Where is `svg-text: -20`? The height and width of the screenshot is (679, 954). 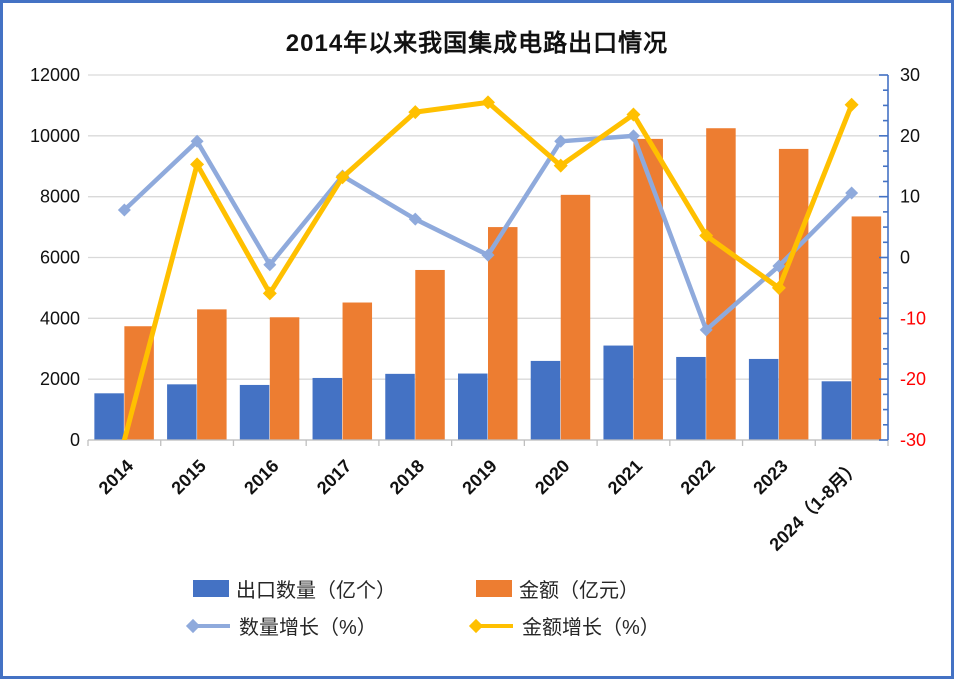
svg-text: -20 is located at coordinates (913, 379).